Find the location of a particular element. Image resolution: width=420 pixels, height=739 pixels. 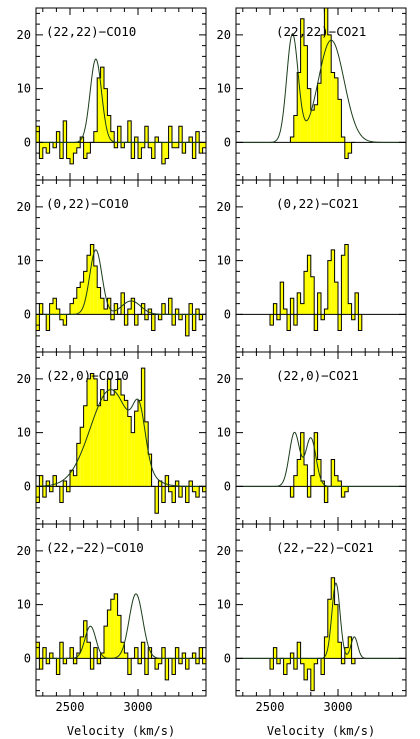

spectrum-panel-2: (22,22)−CO21 is located at coordinates (321, 94).